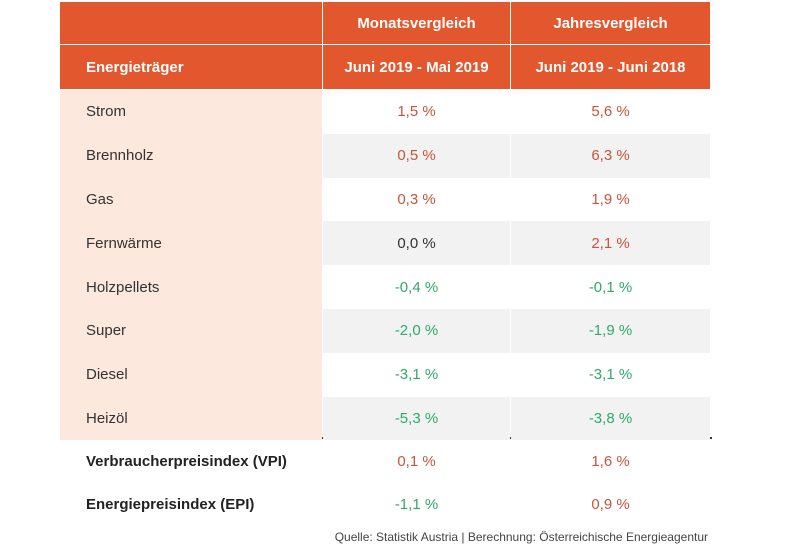 The height and width of the screenshot is (550, 800). I want to click on row-label: Strom, so click(191, 112).